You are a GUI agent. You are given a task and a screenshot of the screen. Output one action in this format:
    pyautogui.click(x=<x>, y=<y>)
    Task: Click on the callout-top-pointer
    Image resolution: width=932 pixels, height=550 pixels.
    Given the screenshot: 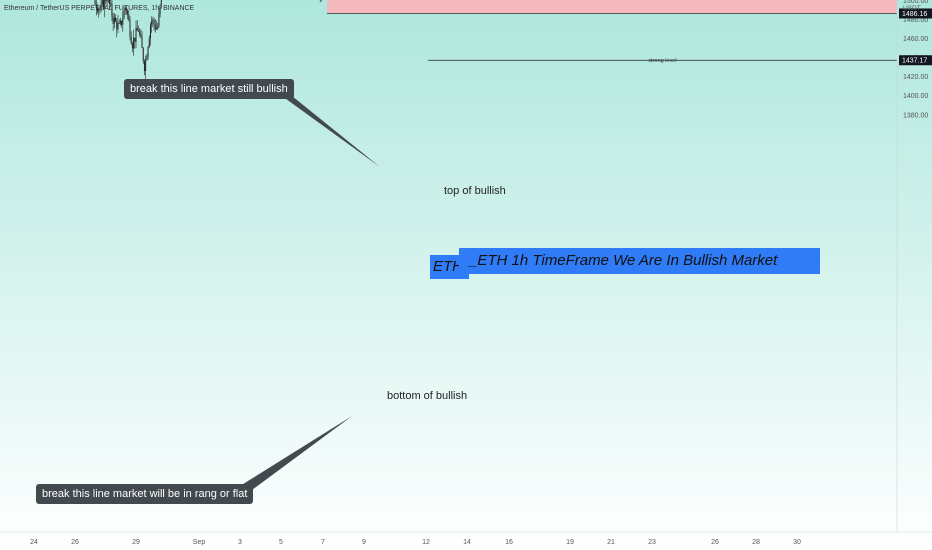 What is the action you would take?
    pyautogui.click(x=331, y=131)
    